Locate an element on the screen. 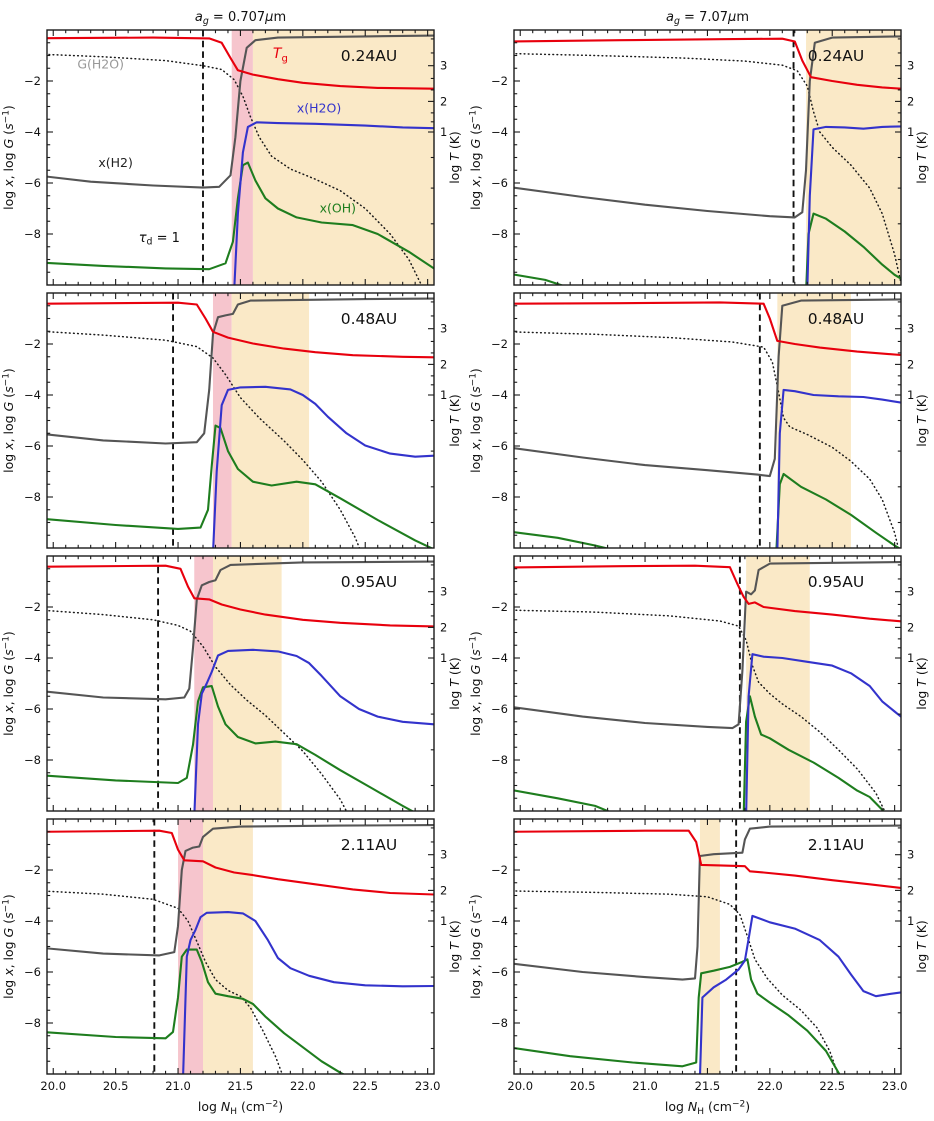  radius-label: 0.95AU is located at coordinates (369, 582).